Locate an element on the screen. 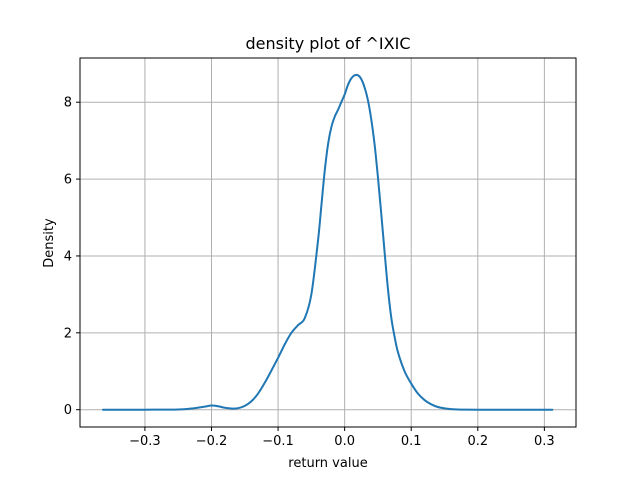 The width and height of the screenshot is (640, 480). x-tick-label: −0.2 is located at coordinates (212, 441).